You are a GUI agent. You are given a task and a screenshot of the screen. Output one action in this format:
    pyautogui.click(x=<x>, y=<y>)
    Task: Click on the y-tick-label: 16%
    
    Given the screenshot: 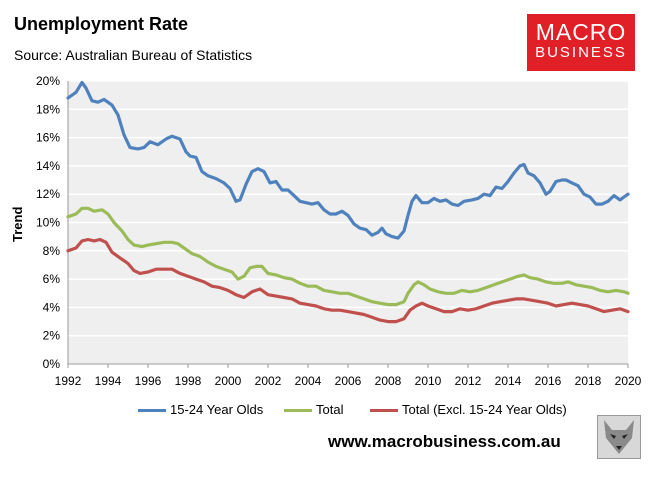 What is the action you would take?
    pyautogui.click(x=48, y=138)
    